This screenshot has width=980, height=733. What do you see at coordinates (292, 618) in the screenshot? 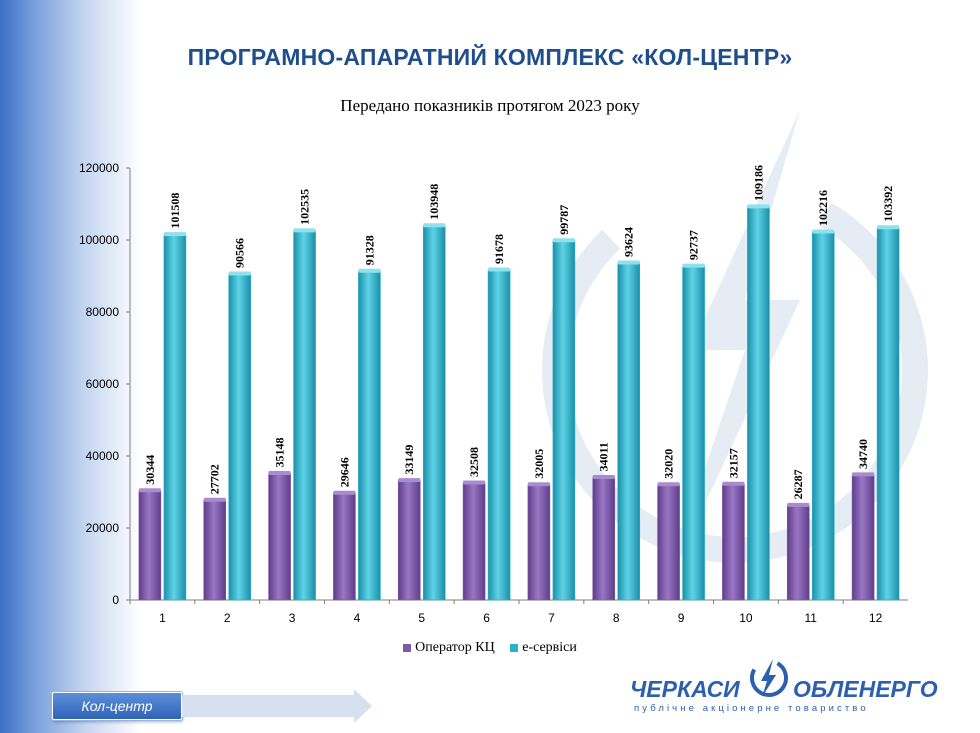
I see `x-tick-label: 3` at bounding box center [292, 618].